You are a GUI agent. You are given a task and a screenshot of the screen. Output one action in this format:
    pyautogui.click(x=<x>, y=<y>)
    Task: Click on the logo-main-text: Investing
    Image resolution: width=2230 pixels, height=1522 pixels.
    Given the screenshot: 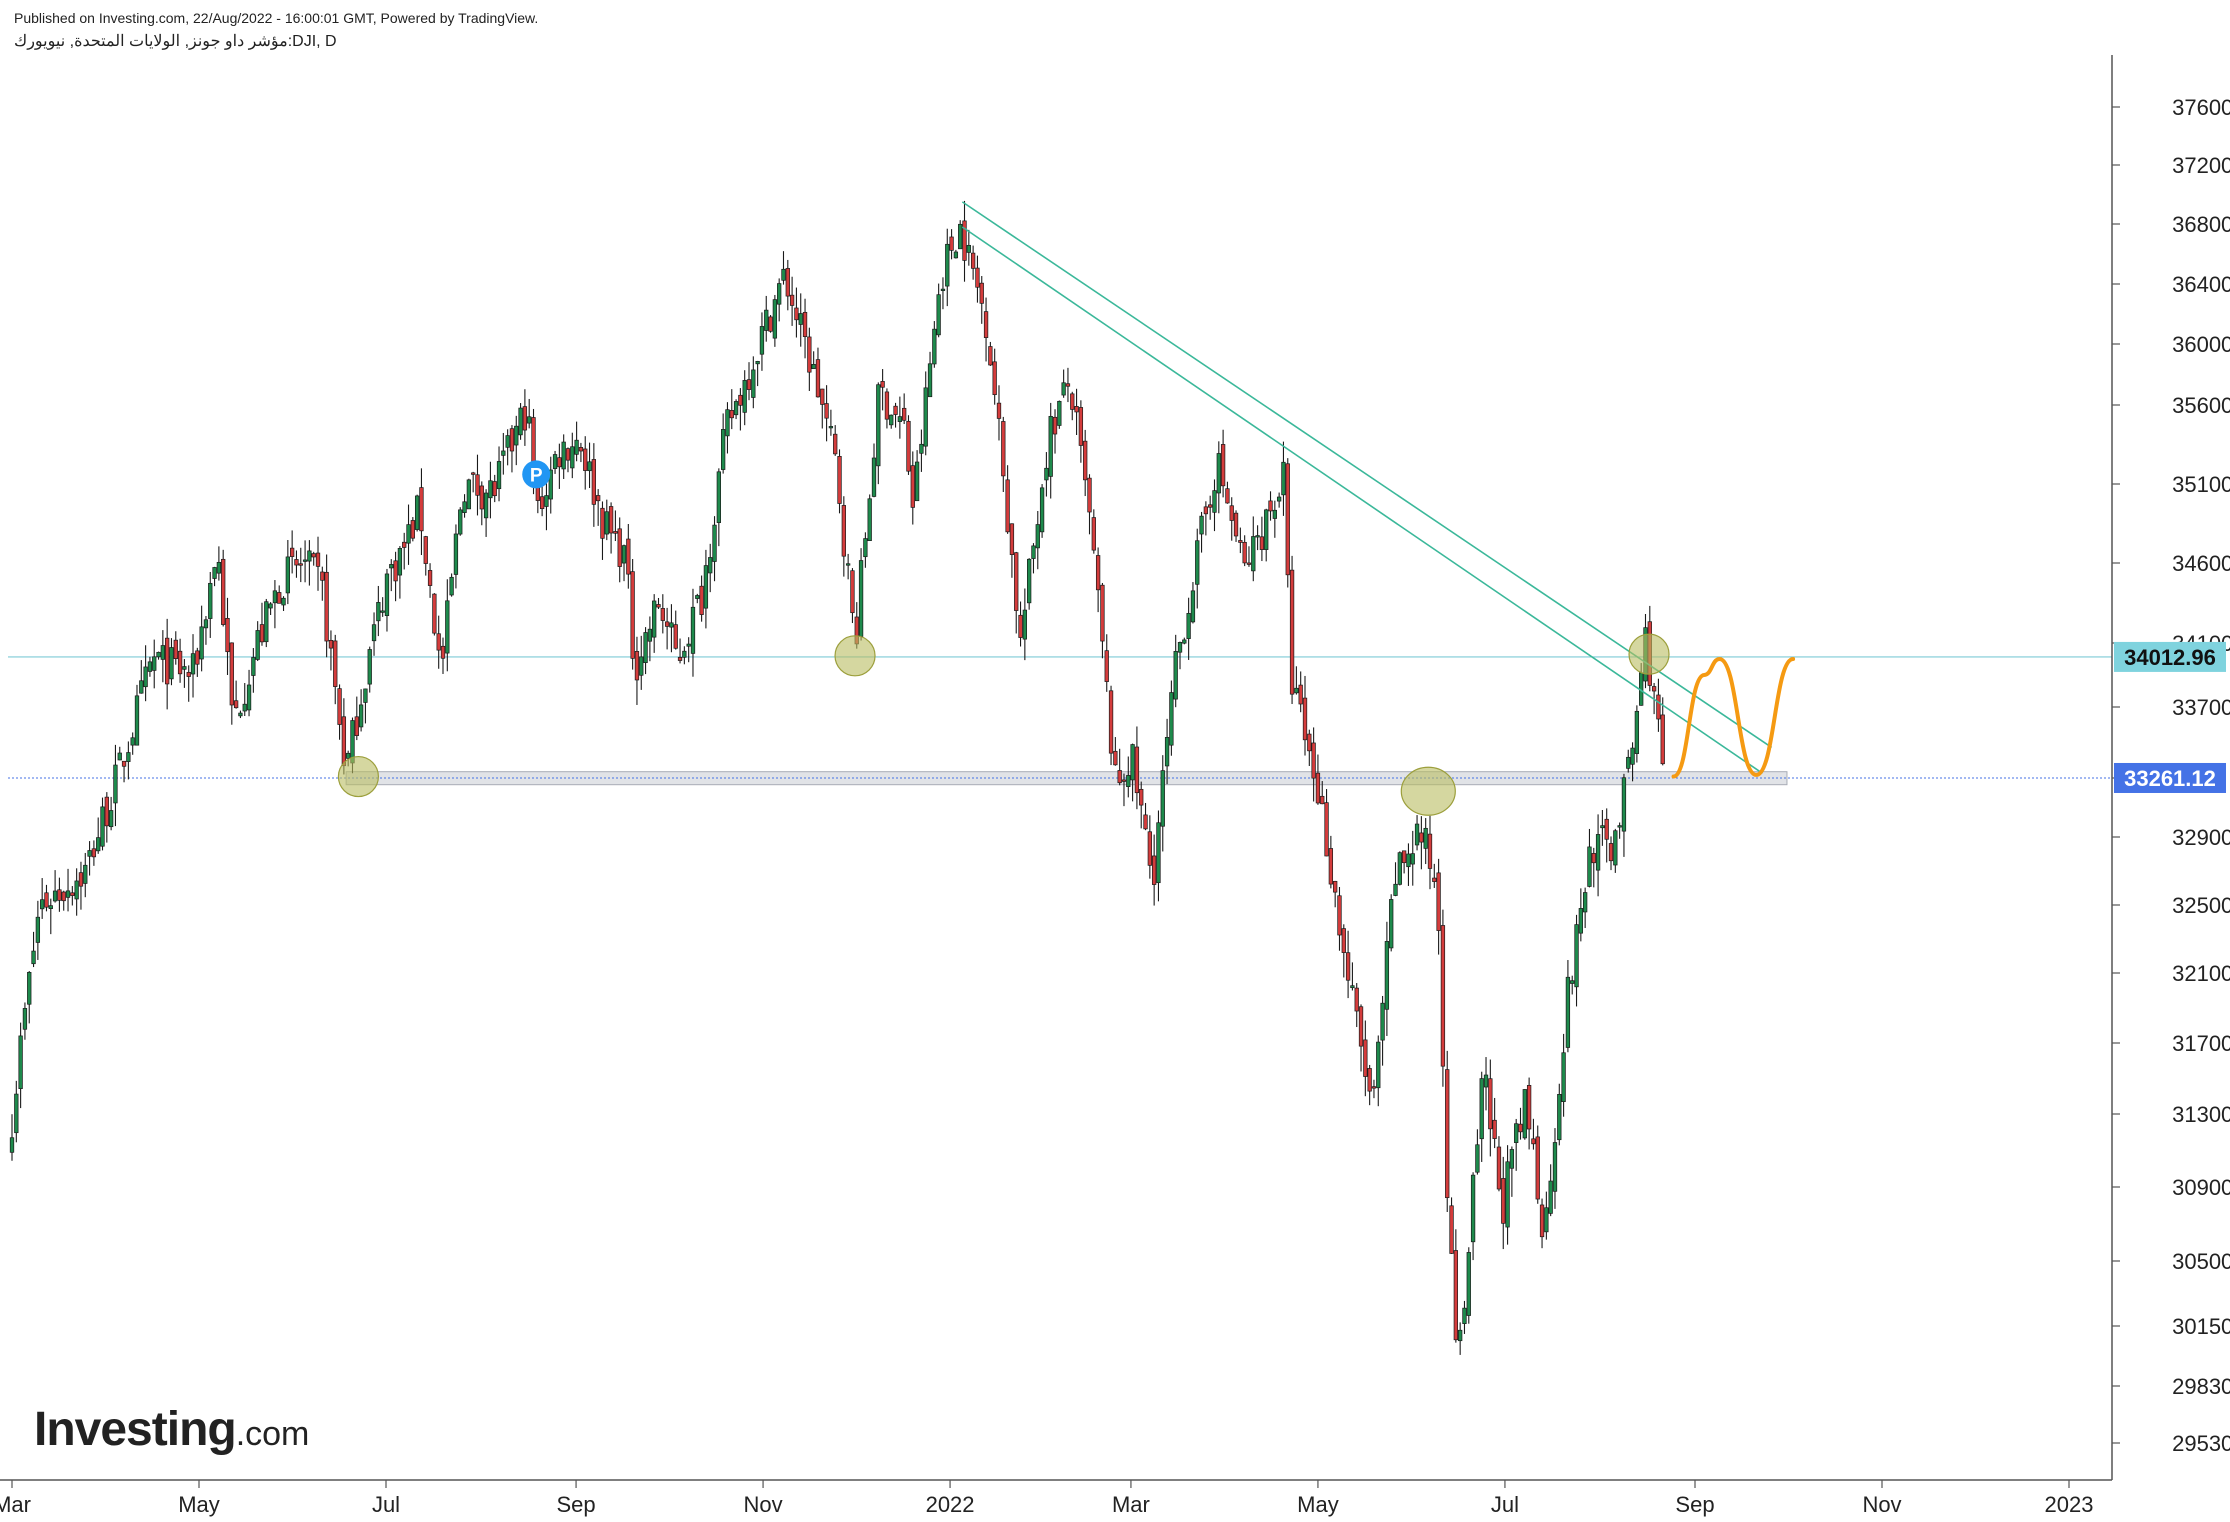 What is the action you would take?
    pyautogui.click(x=135, y=1429)
    